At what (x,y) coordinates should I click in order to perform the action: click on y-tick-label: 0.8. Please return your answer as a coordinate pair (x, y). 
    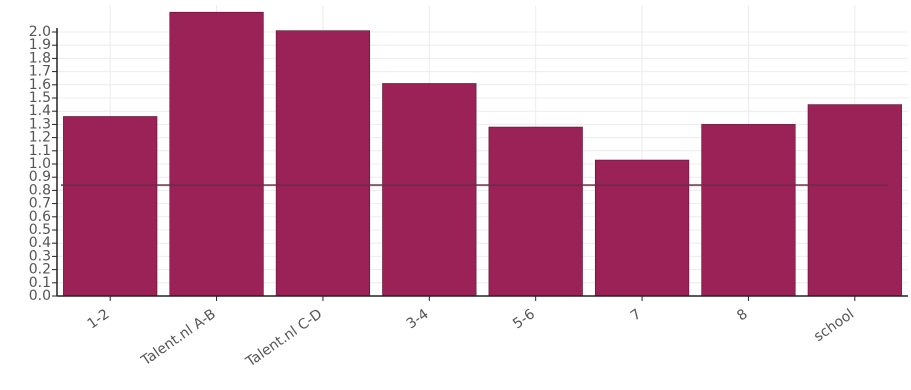
    Looking at the image, I should click on (40, 190).